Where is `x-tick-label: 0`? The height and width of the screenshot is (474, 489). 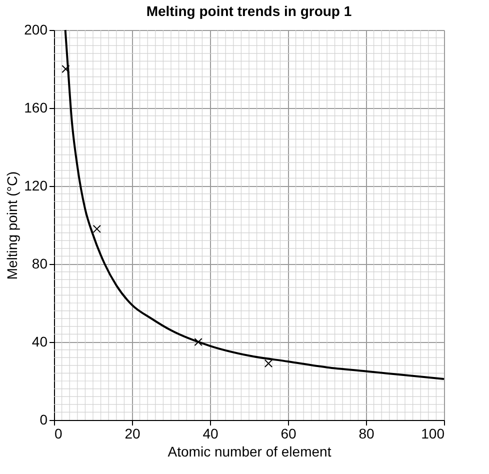 x-tick-label: 0 is located at coordinates (58, 434).